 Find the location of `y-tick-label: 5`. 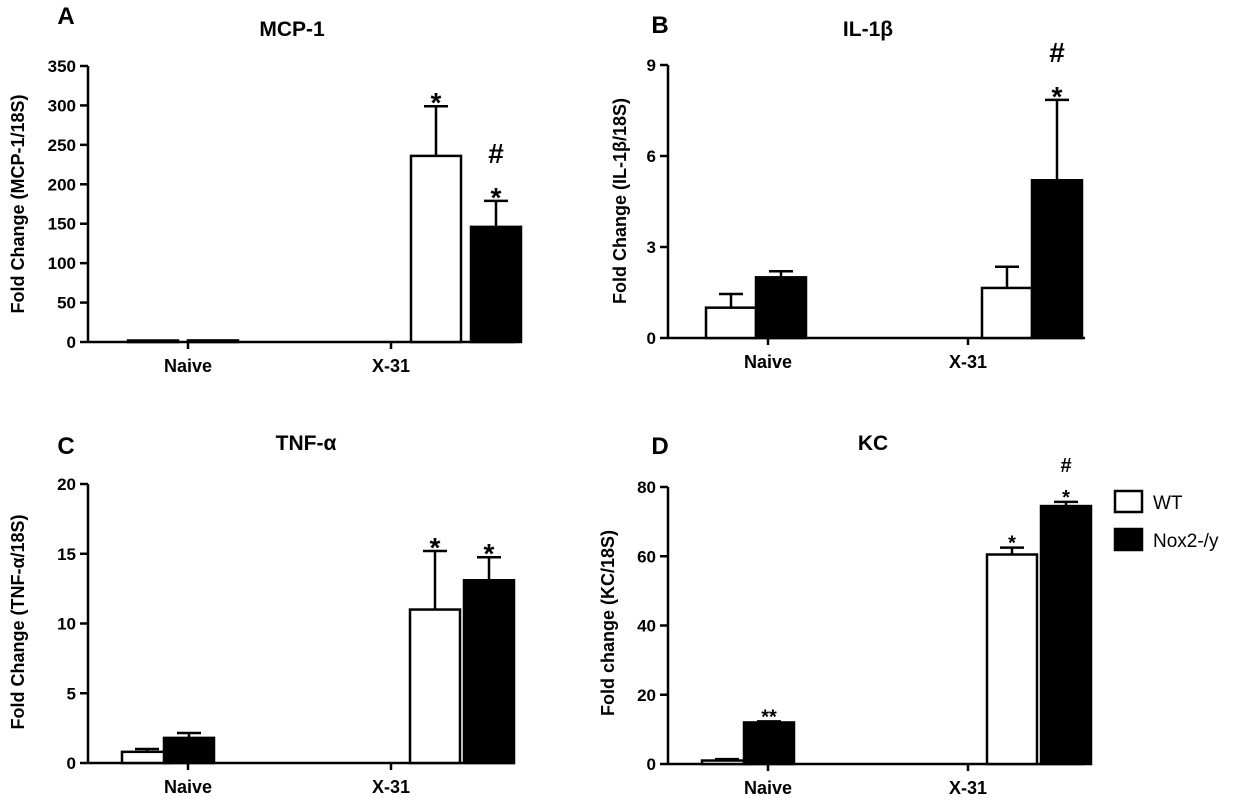

y-tick-label: 5 is located at coordinates (71, 693).